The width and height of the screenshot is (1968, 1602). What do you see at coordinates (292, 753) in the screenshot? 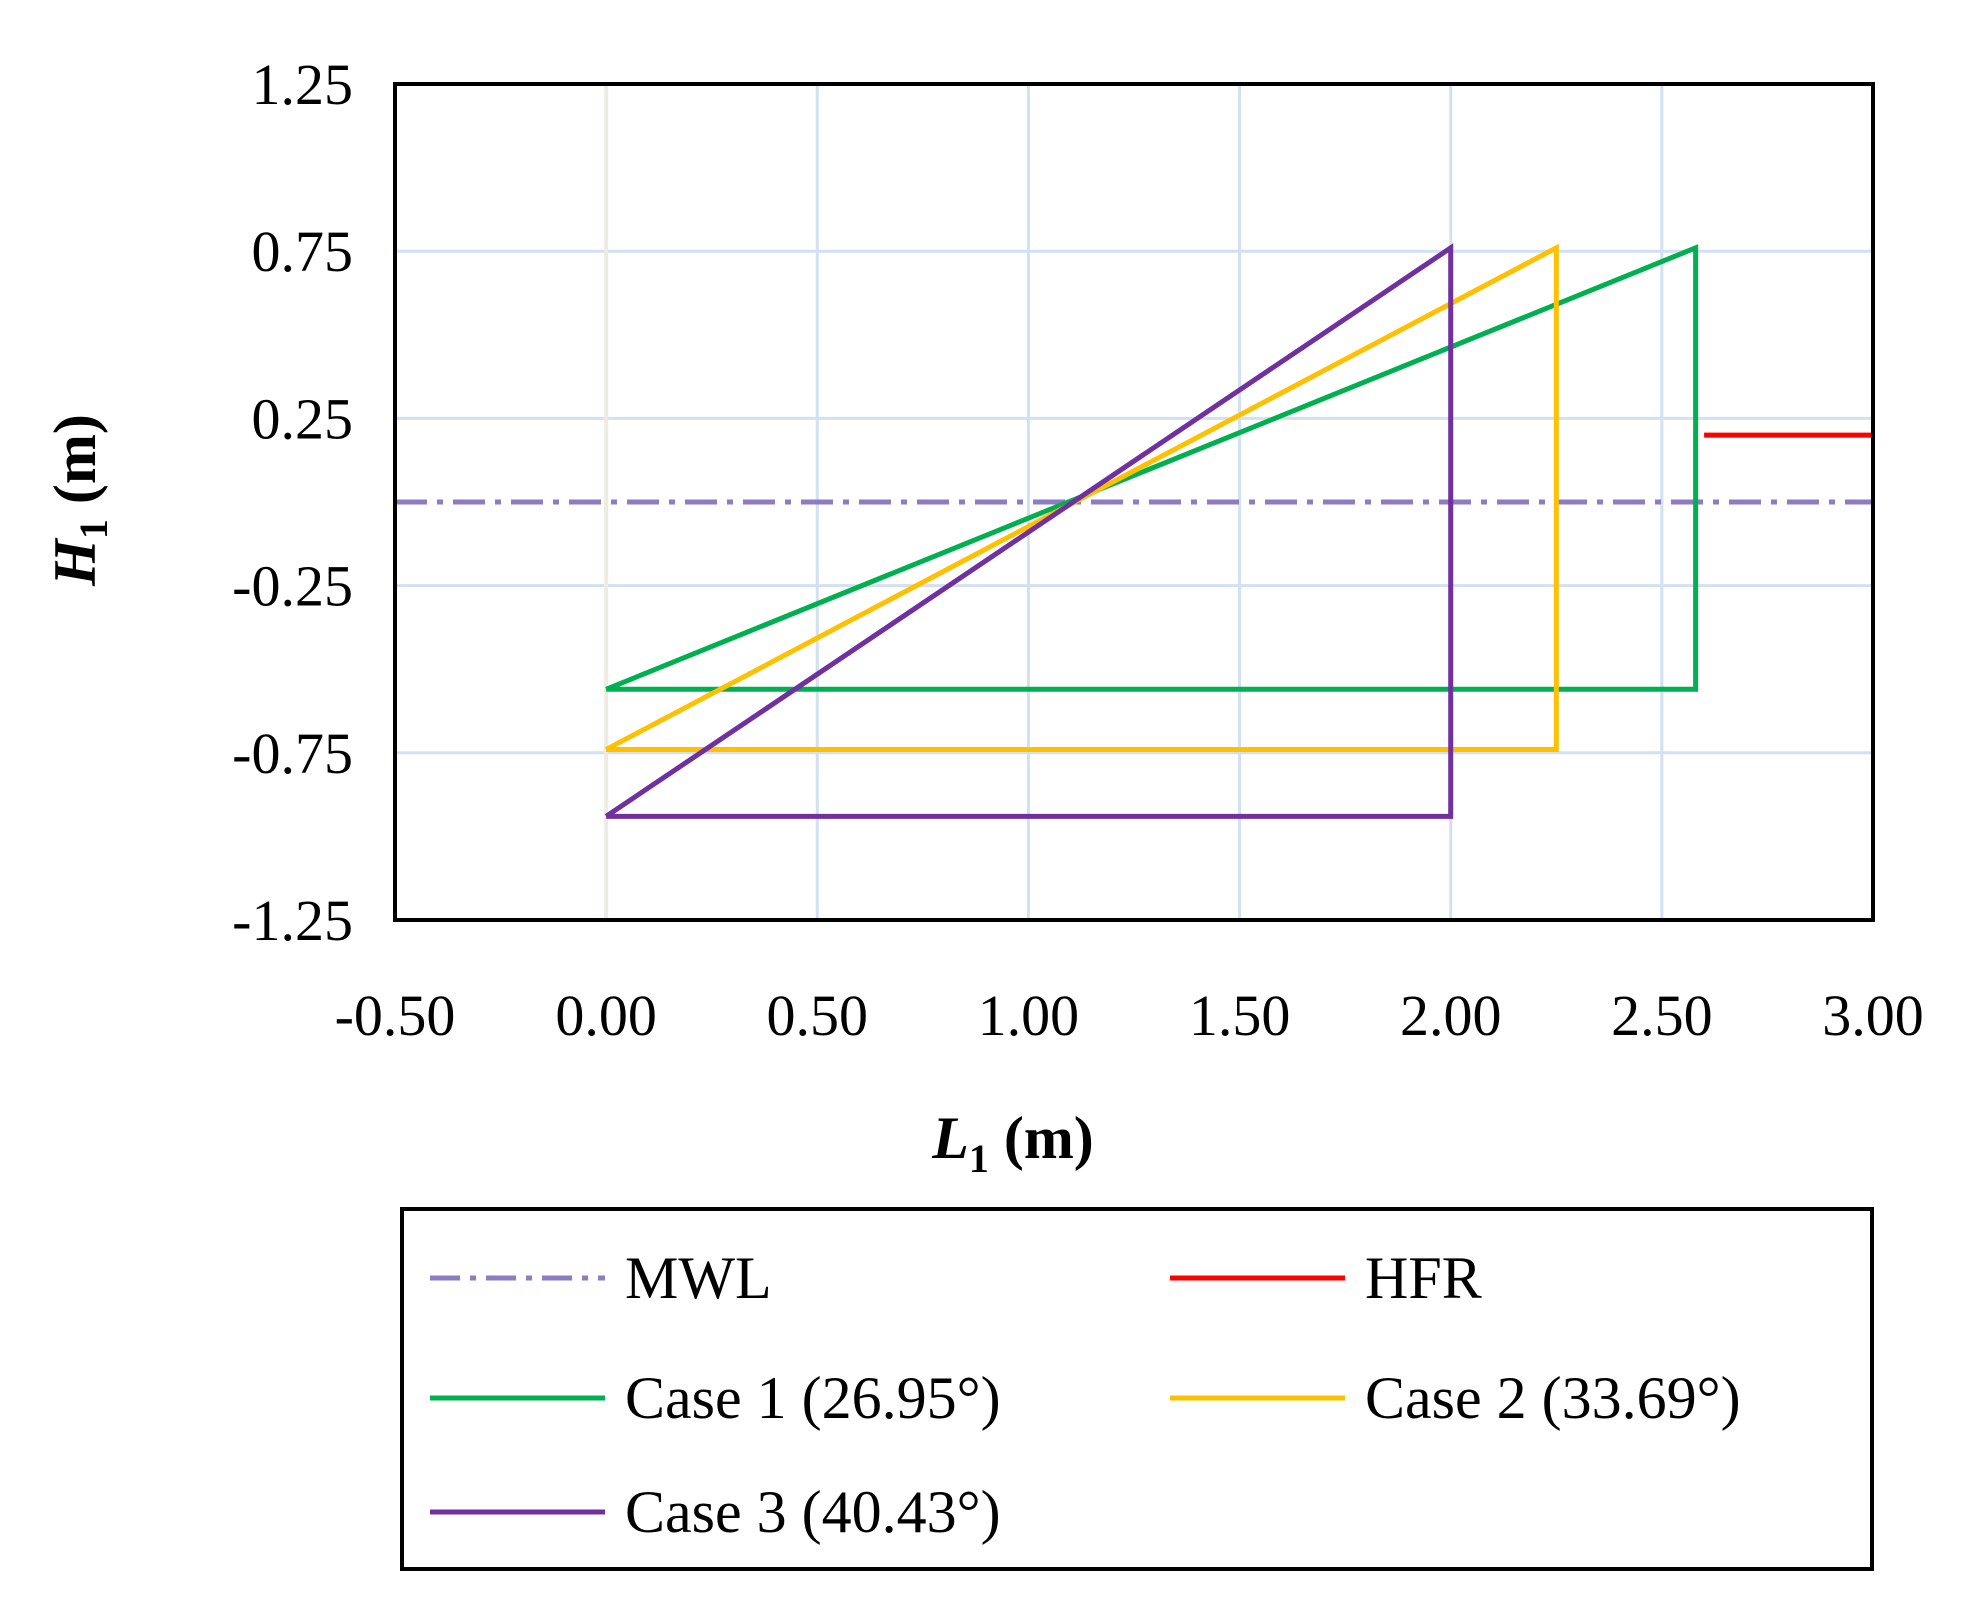
I see `y-tick-label: -0.75` at bounding box center [292, 753].